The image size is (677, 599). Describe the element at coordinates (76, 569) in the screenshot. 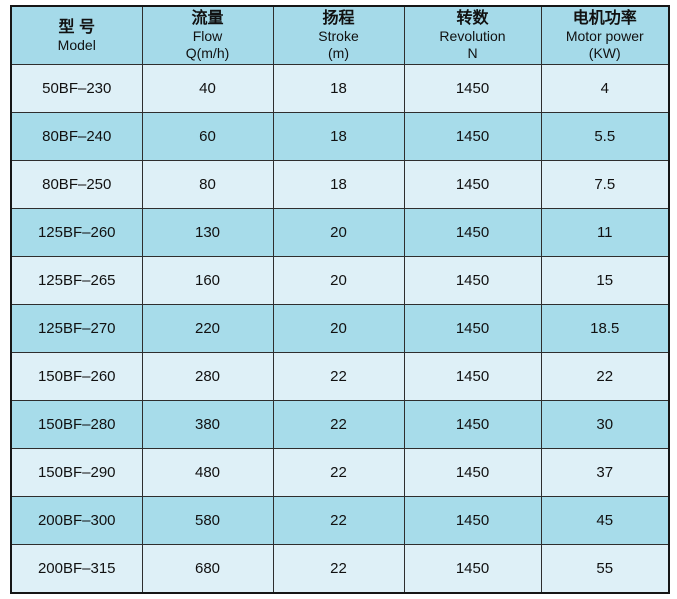

I see `cell-model: 200BF–315` at that location.